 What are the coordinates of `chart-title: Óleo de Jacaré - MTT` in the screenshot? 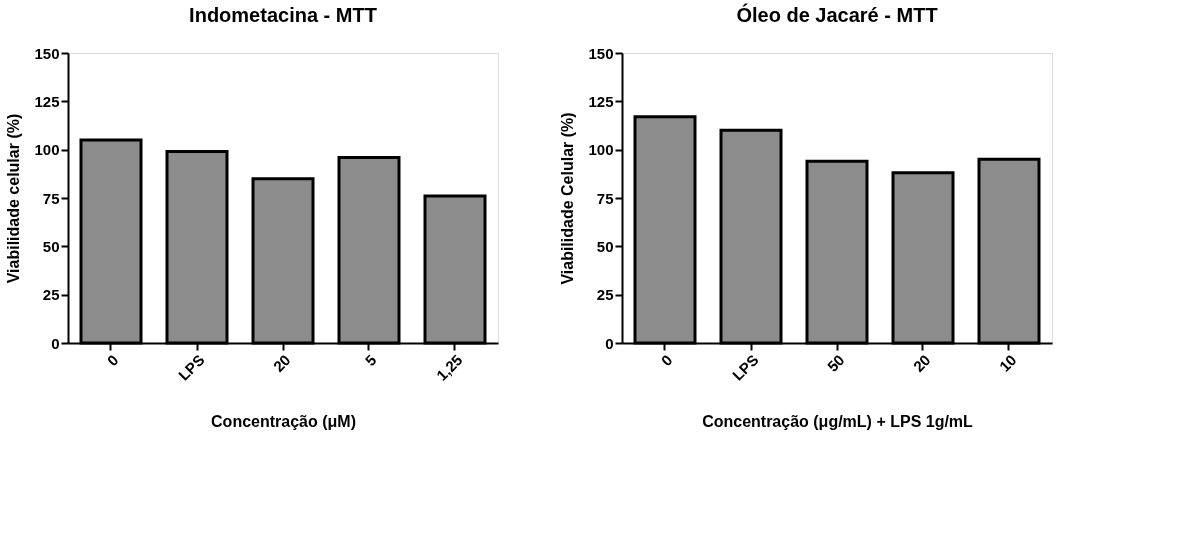 It's located at (837, 14).